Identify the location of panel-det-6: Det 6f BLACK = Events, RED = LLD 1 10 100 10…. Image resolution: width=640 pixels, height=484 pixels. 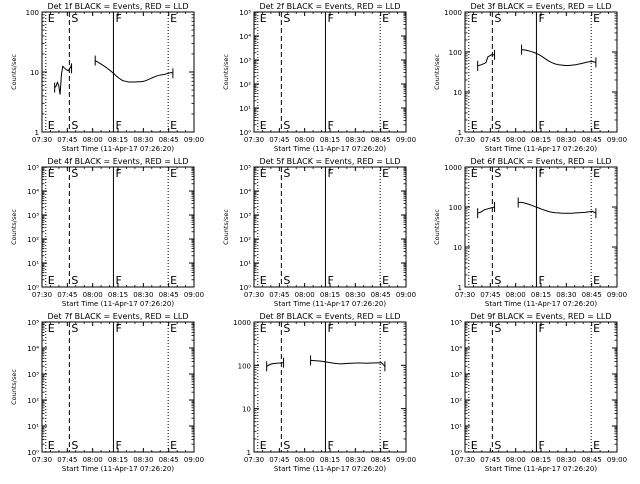
(530, 232).